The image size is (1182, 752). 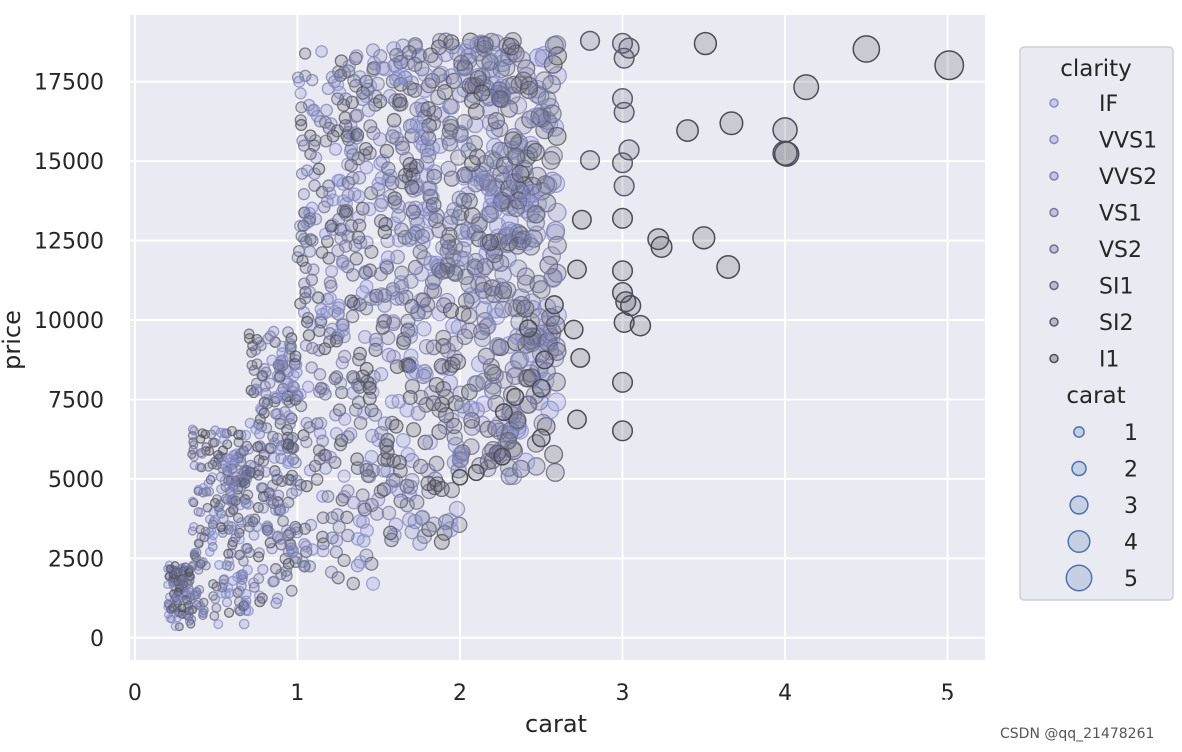 I want to click on legend-size-title: carat, so click(x=1095, y=396).